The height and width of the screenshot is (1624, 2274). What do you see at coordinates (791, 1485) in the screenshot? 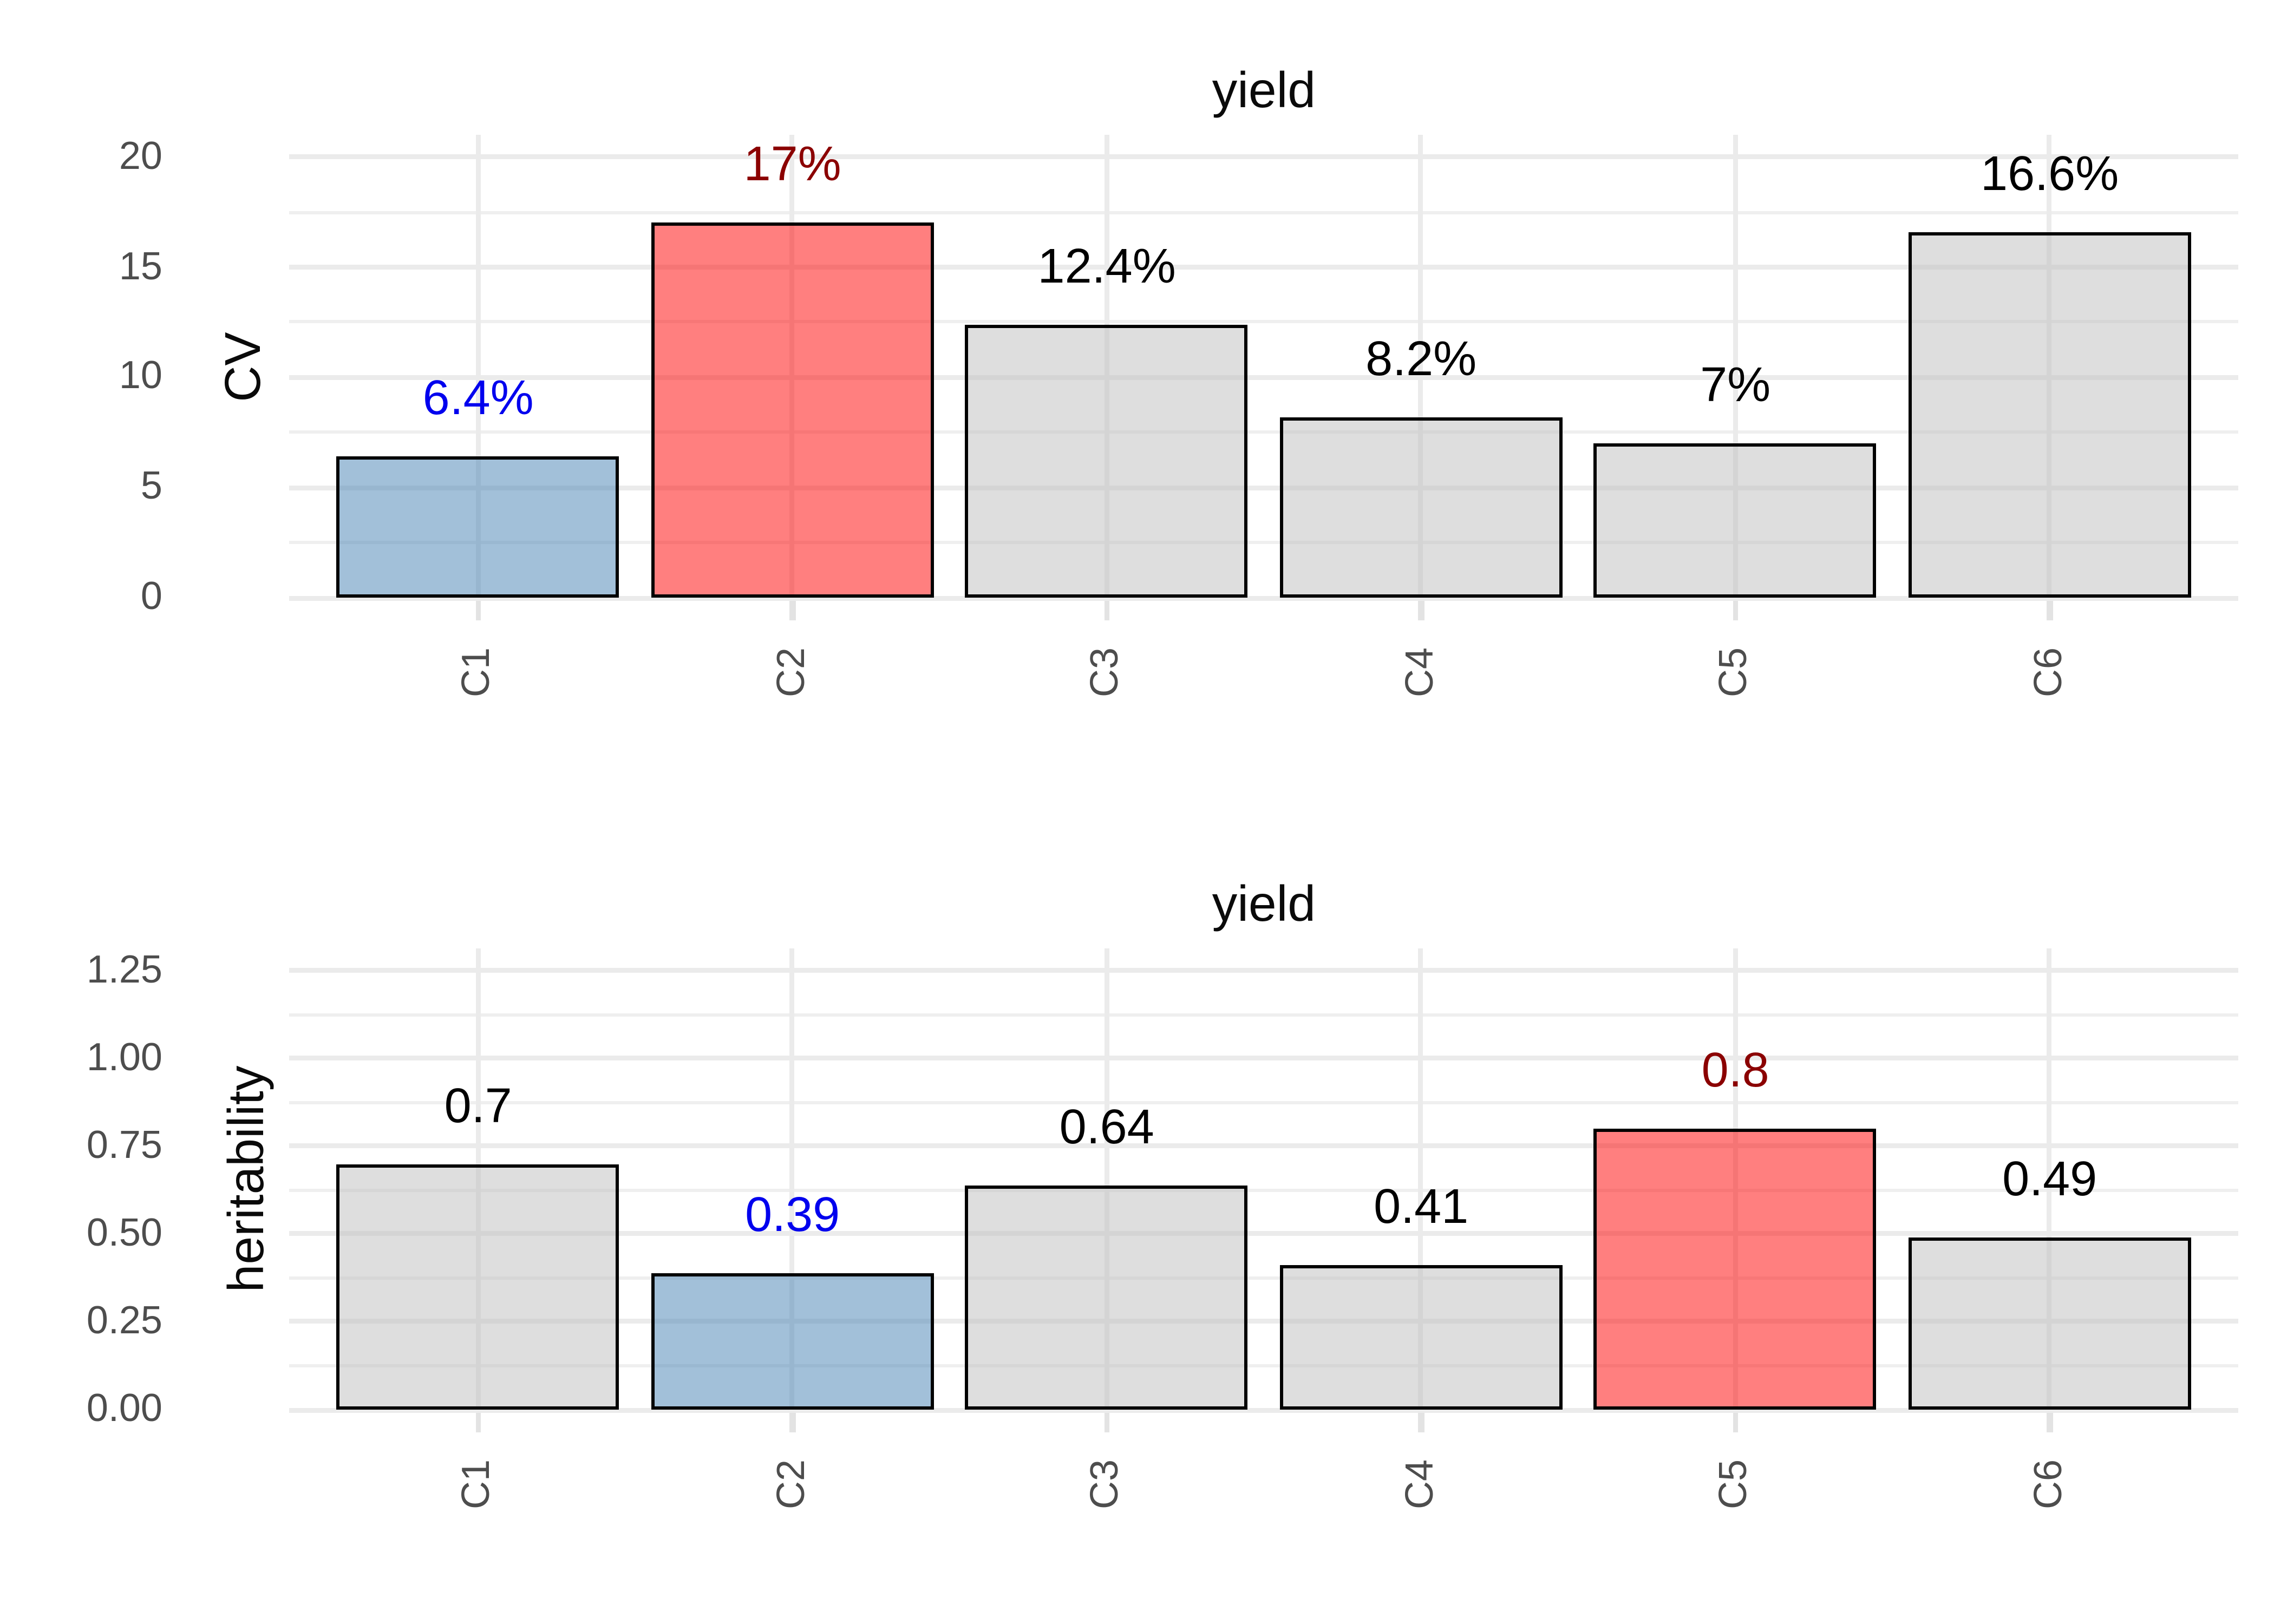
I see `x-tick-label: C2` at bounding box center [791, 1485].